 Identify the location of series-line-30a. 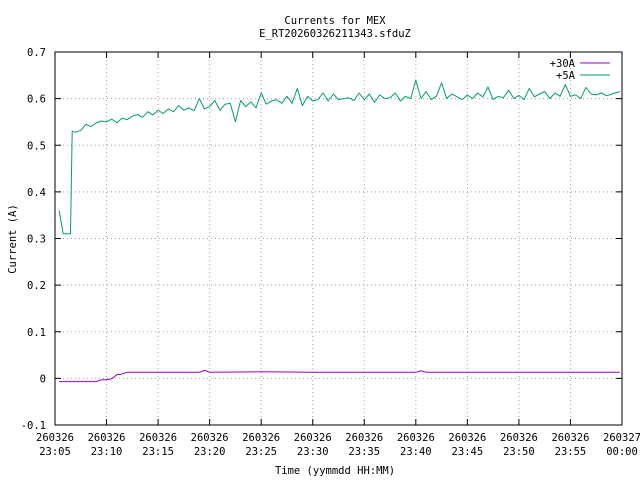
(339, 376).